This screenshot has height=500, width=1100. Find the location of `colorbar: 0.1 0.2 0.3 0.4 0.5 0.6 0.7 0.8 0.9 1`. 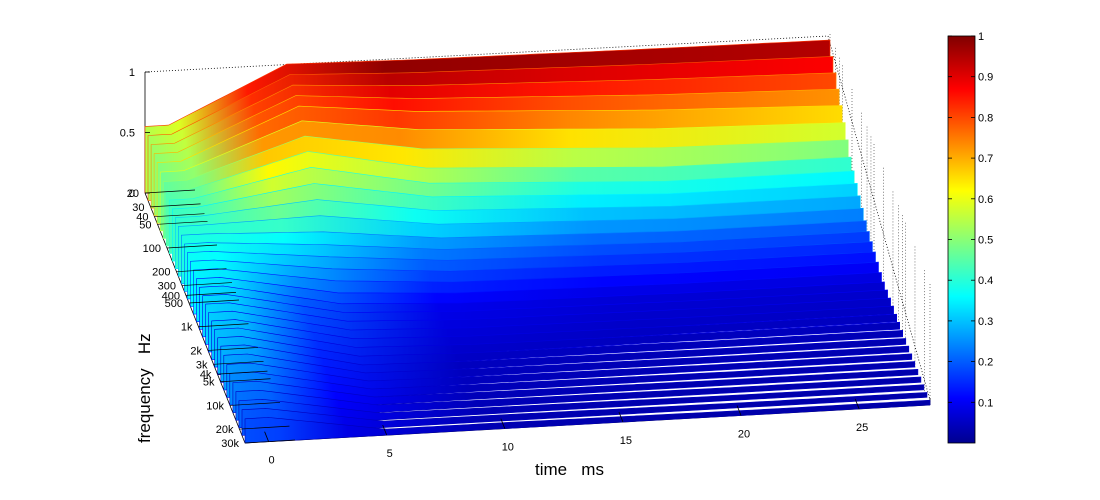

colorbar: 0.1 0.2 0.3 0.4 0.5 0.6 0.7 0.8 0.9 1 is located at coordinates (970, 237).